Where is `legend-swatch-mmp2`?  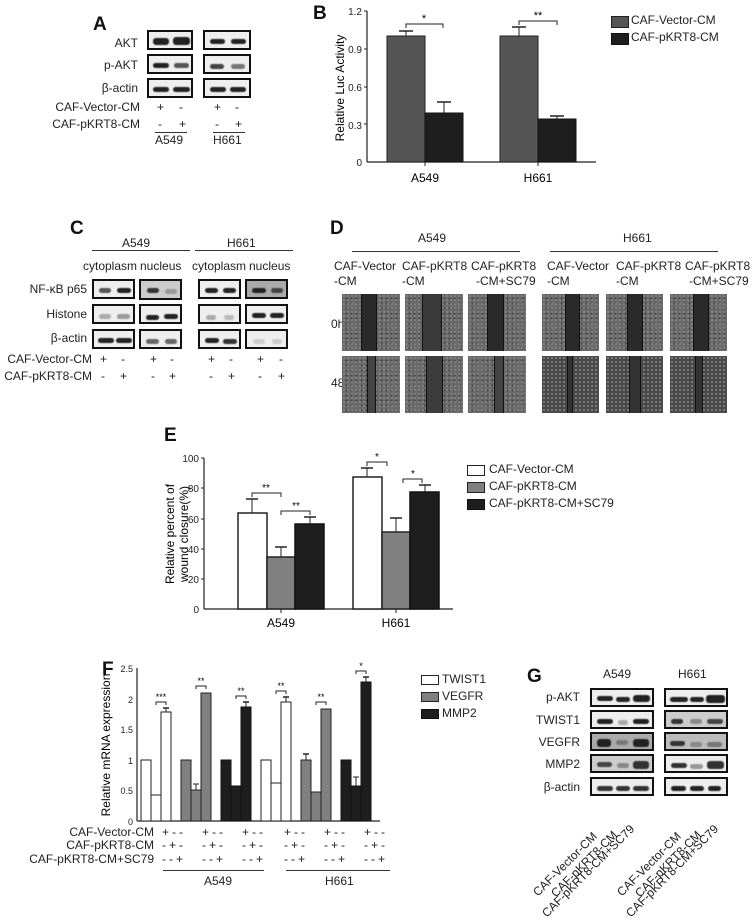
legend-swatch-mmp2 is located at coordinates (430, 714).